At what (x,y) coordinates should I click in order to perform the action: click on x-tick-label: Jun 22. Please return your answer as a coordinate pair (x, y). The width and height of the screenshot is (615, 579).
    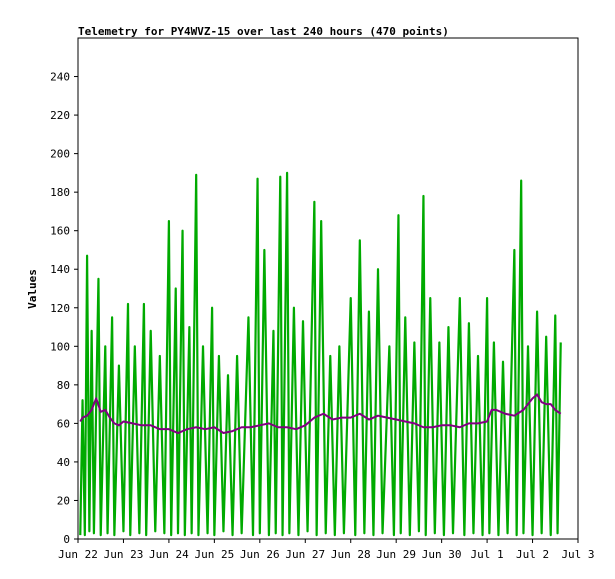
    Looking at the image, I should click on (78, 554).